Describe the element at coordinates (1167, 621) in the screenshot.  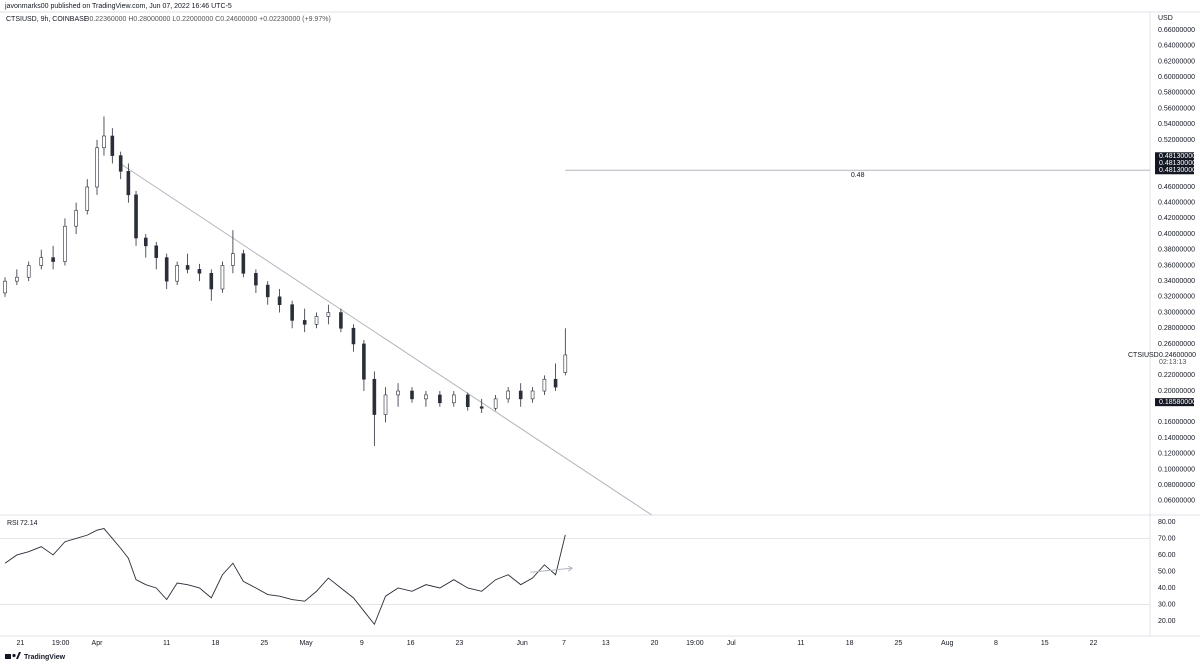
I see `rsi-tick-label: 20.00` at that location.